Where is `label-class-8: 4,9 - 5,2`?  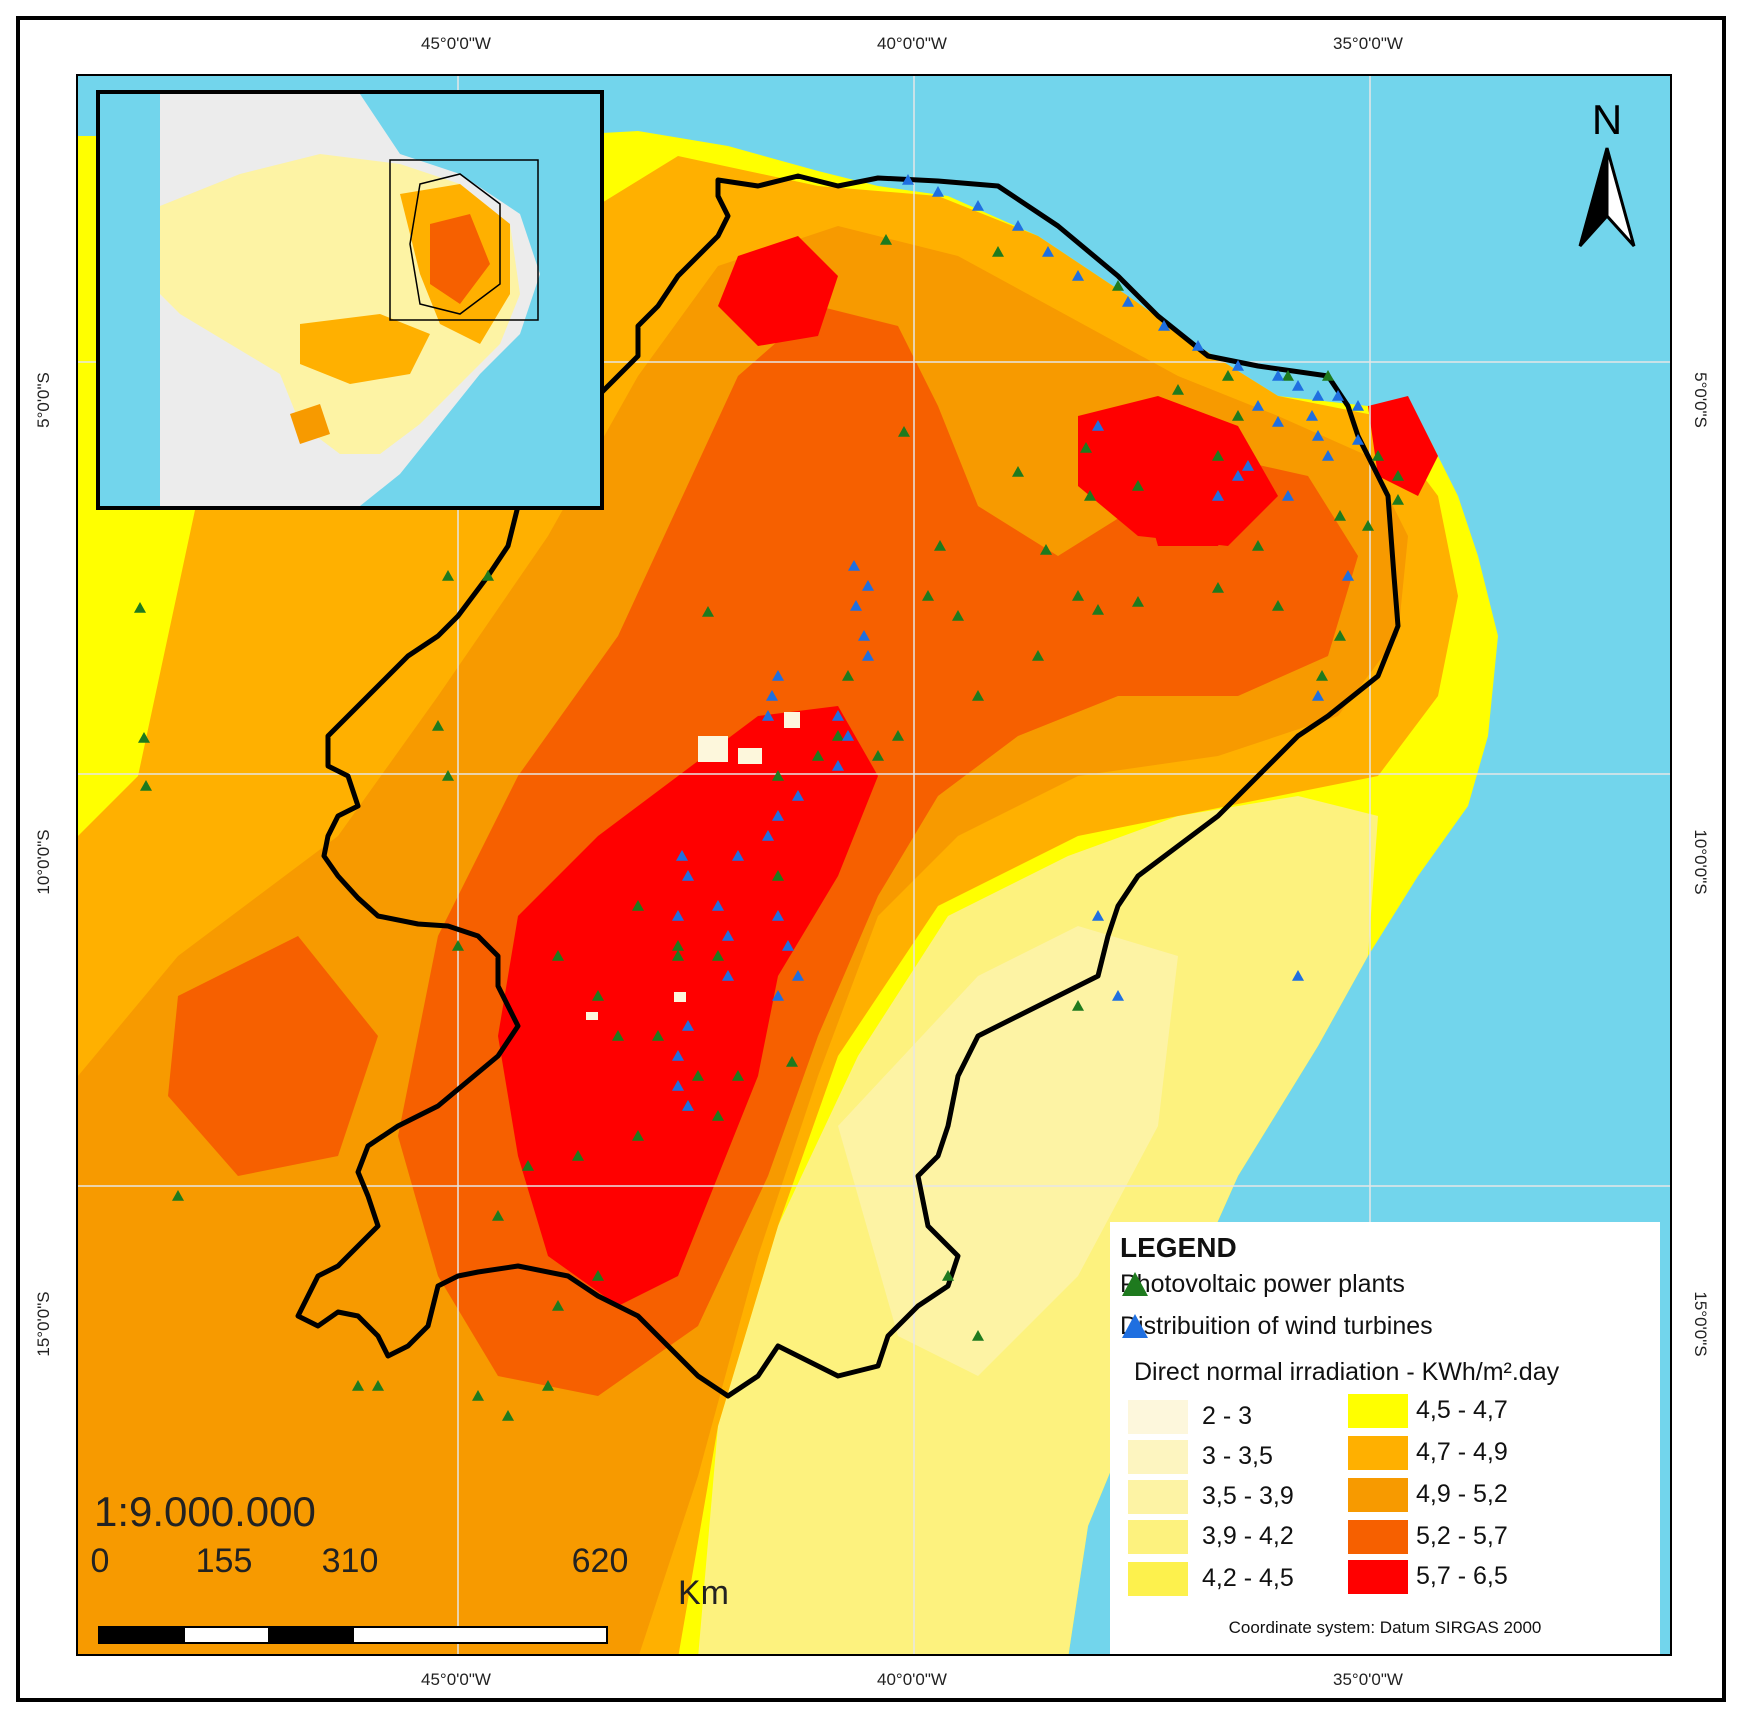 label-class-8: 4,9 - 5,2 is located at coordinates (1462, 1494).